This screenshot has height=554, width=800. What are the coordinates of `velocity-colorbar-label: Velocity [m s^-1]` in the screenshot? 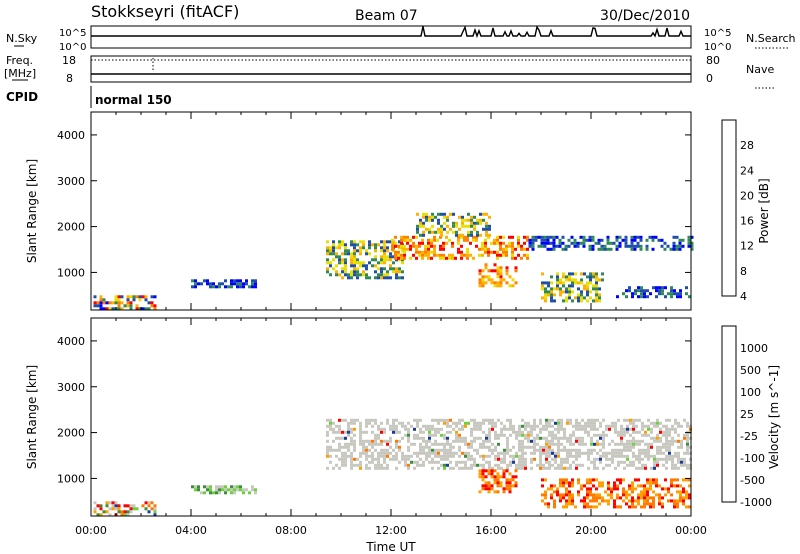 It's located at (774, 417).